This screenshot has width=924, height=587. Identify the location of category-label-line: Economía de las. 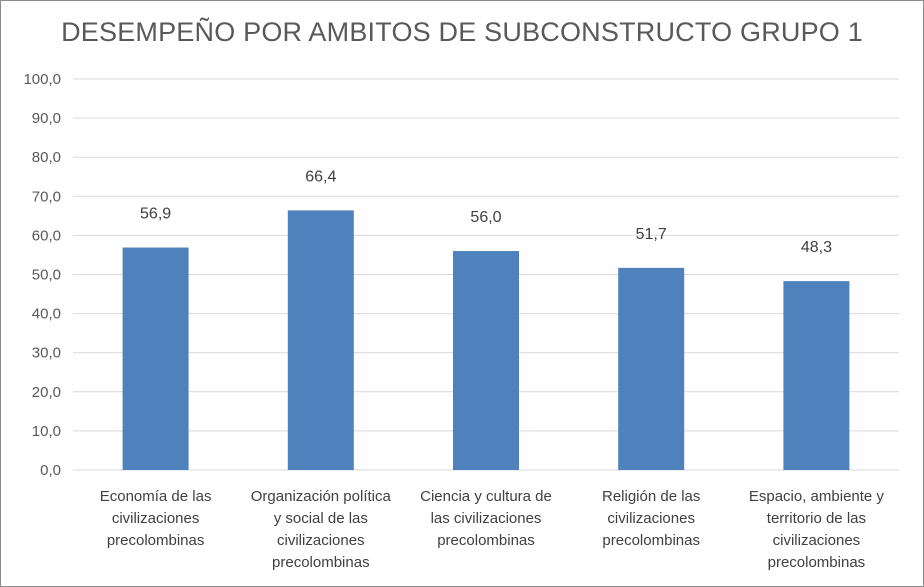
(156, 496).